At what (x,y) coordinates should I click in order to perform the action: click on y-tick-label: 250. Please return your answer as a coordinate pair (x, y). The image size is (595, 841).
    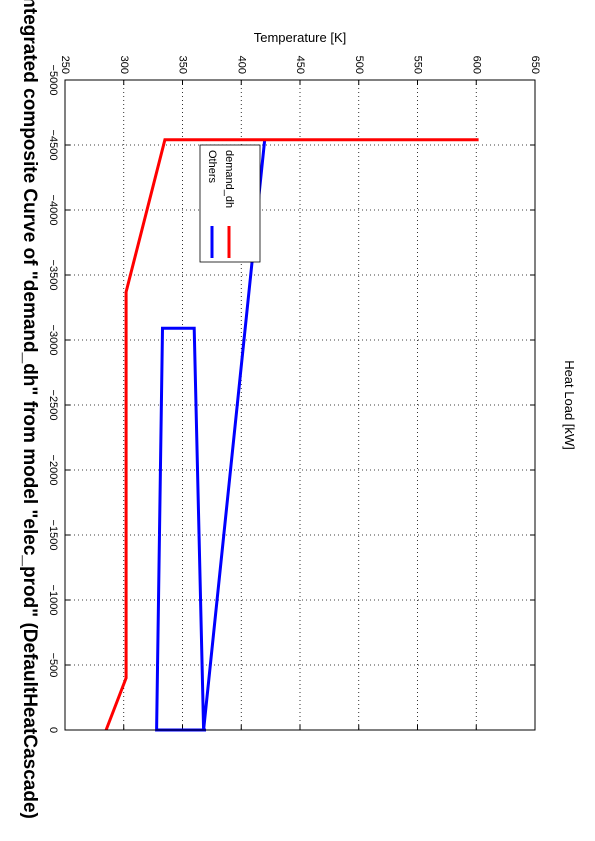
    Looking at the image, I should click on (65, 65).